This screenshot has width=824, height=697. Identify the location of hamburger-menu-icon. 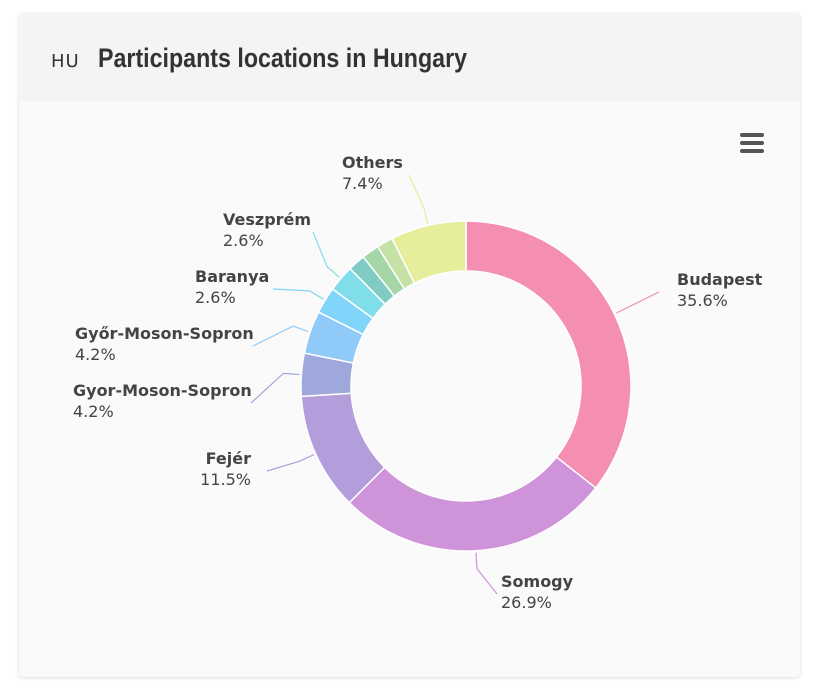
(752, 144).